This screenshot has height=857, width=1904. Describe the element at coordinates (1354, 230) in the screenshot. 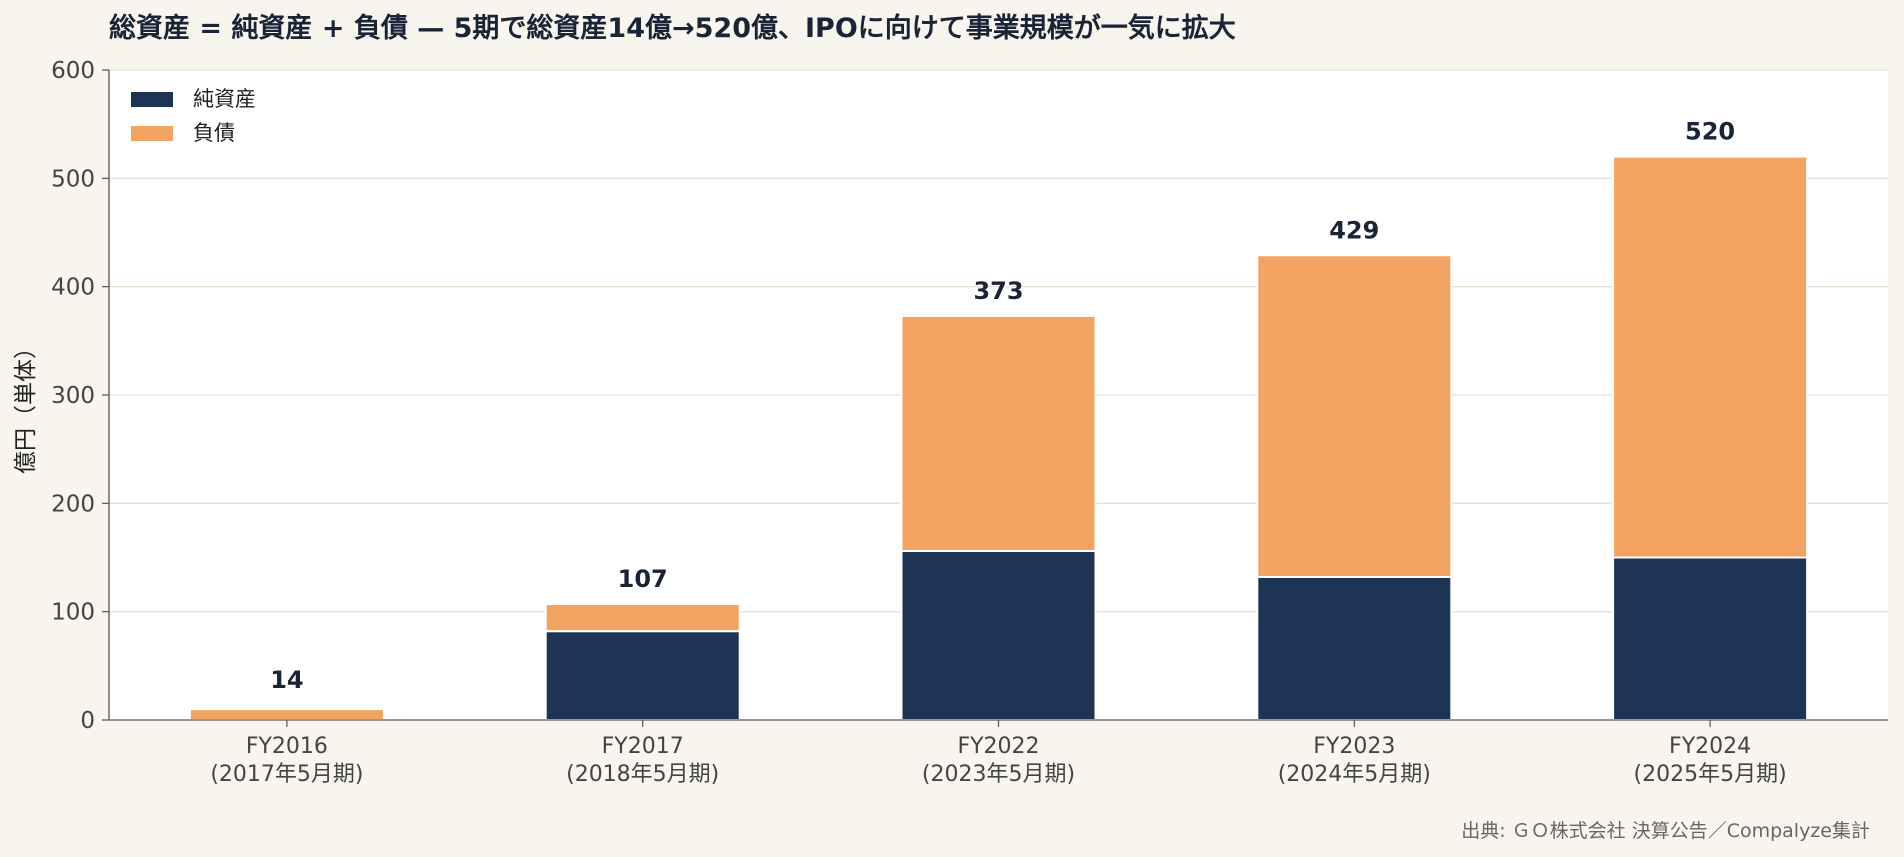

I see `total-value-label: 429` at that location.